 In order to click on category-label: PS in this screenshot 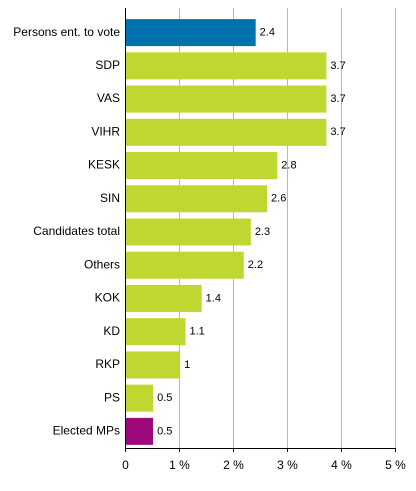, I will do `click(112, 397)`.